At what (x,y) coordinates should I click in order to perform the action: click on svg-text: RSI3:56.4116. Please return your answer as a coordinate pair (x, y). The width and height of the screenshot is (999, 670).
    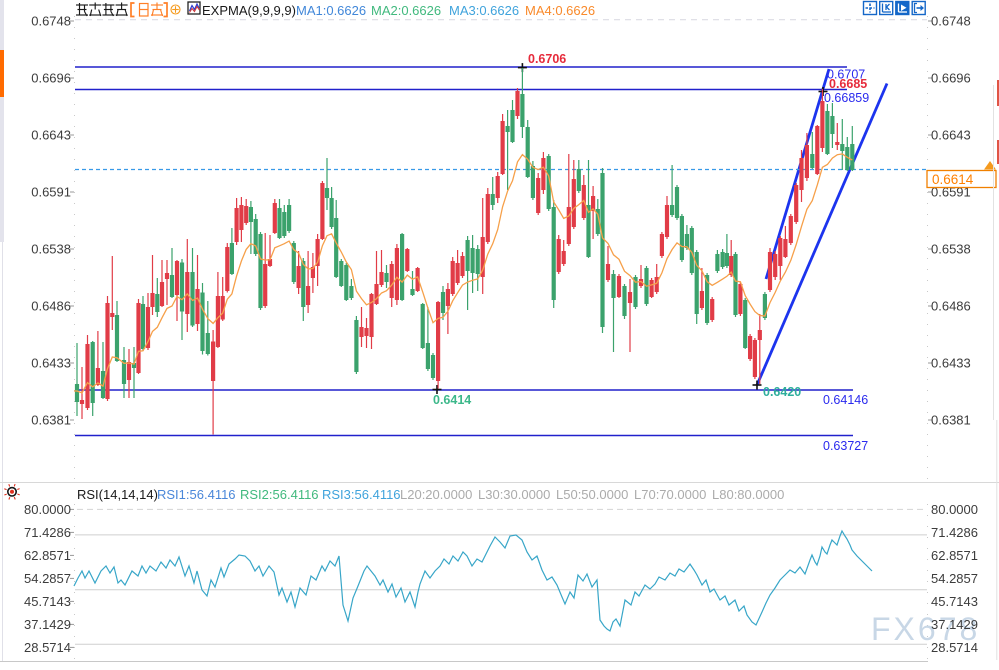
    Looking at the image, I should click on (361, 494).